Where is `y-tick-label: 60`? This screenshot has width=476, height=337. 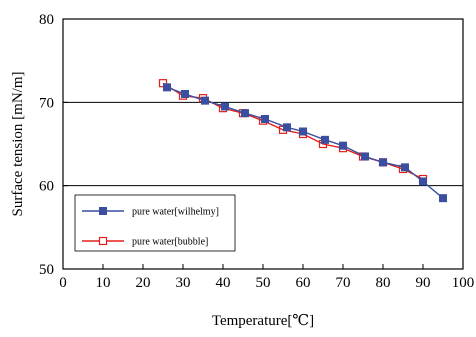 y-tick-label: 60 is located at coordinates (46, 187).